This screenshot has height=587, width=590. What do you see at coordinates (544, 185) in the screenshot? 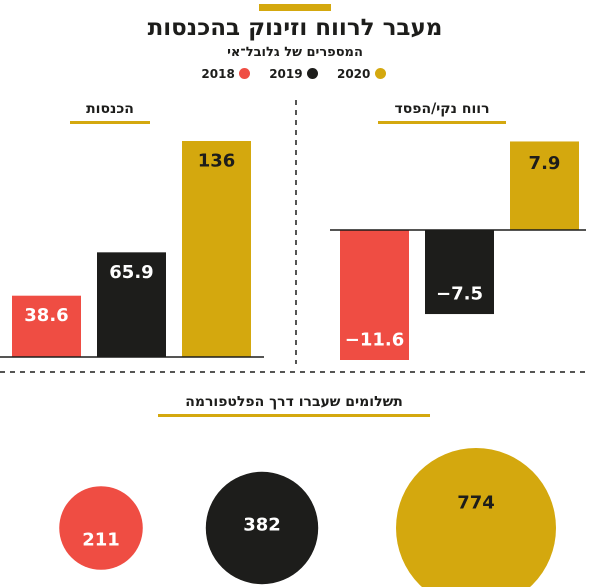
I see `profit-bar-2020` at bounding box center [544, 185].